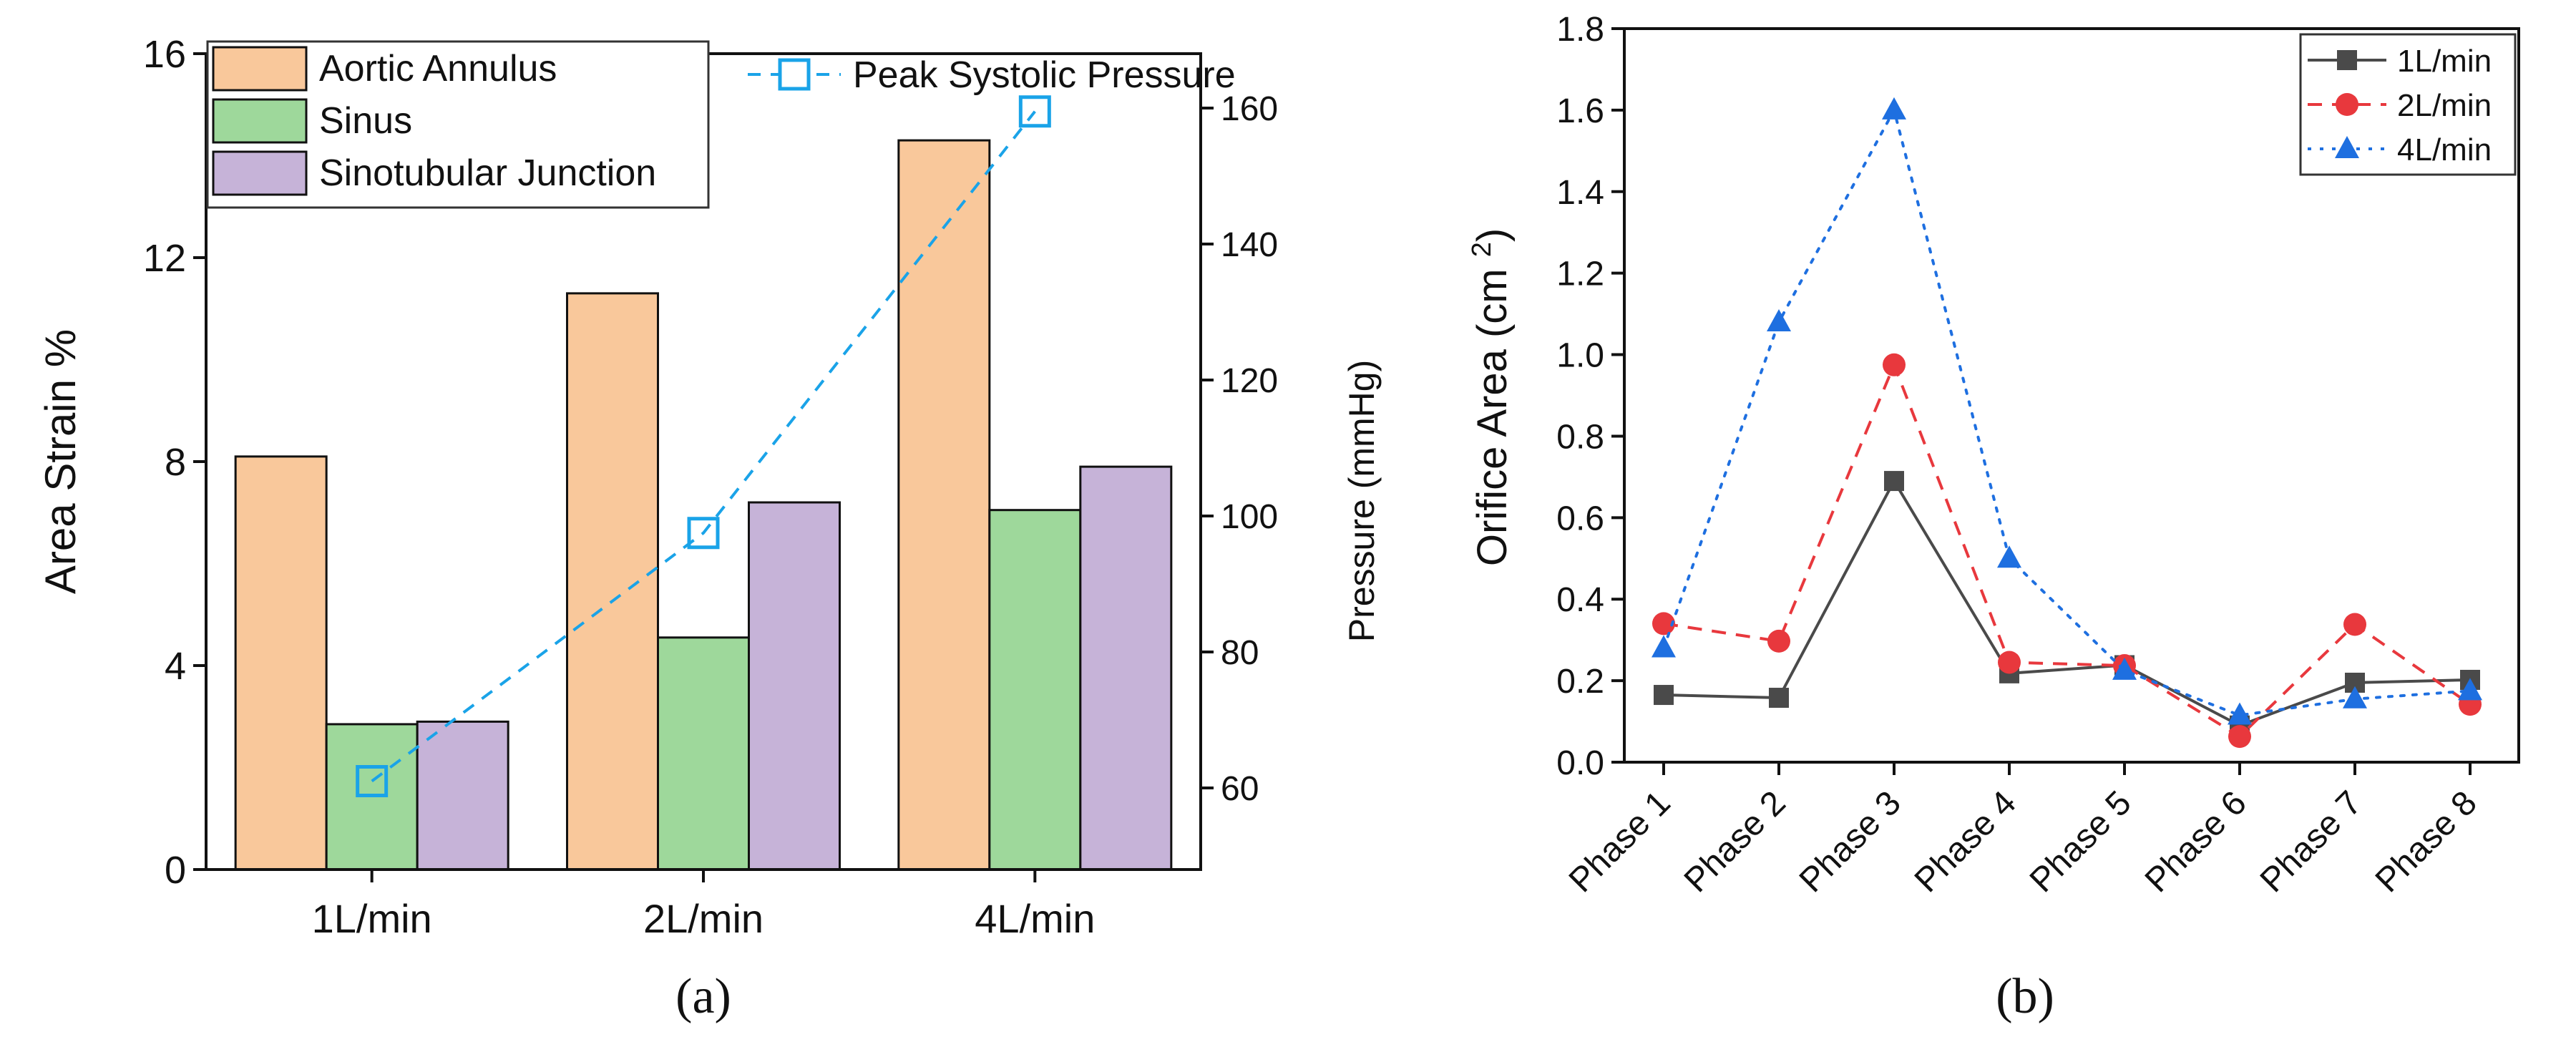  I want to click on x-tick-label: 2L/min, so click(703, 918).